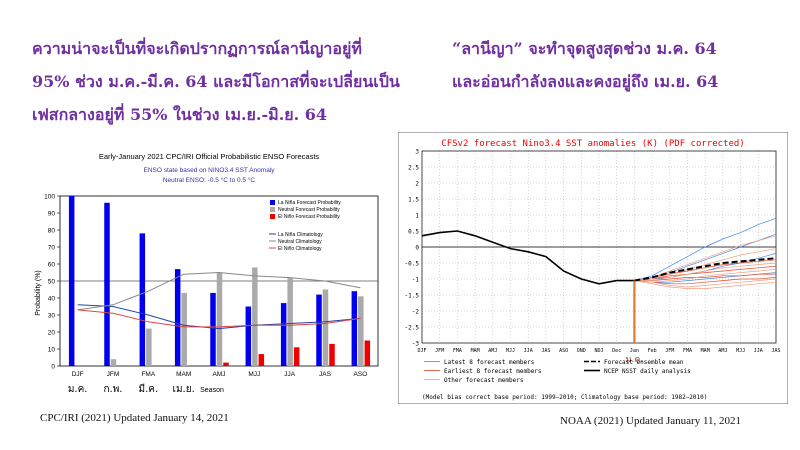  Describe the element at coordinates (416, 312) in the screenshot. I see `y-tick-label: -2` at that location.